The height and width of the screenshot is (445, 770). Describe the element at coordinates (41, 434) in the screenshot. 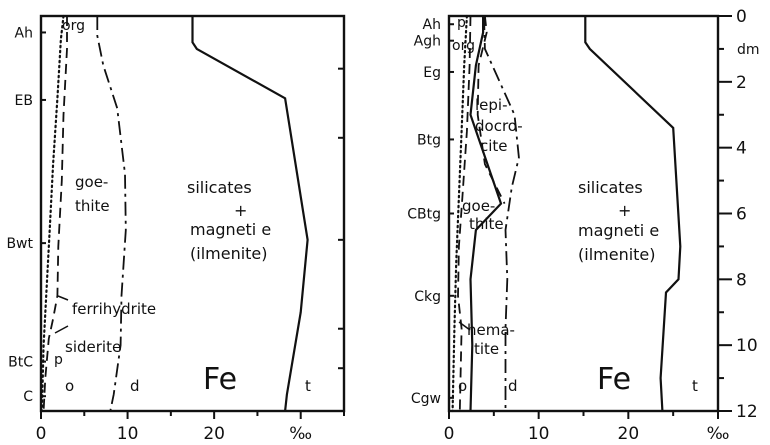

I see `left-x-tick-label: 0` at that location.